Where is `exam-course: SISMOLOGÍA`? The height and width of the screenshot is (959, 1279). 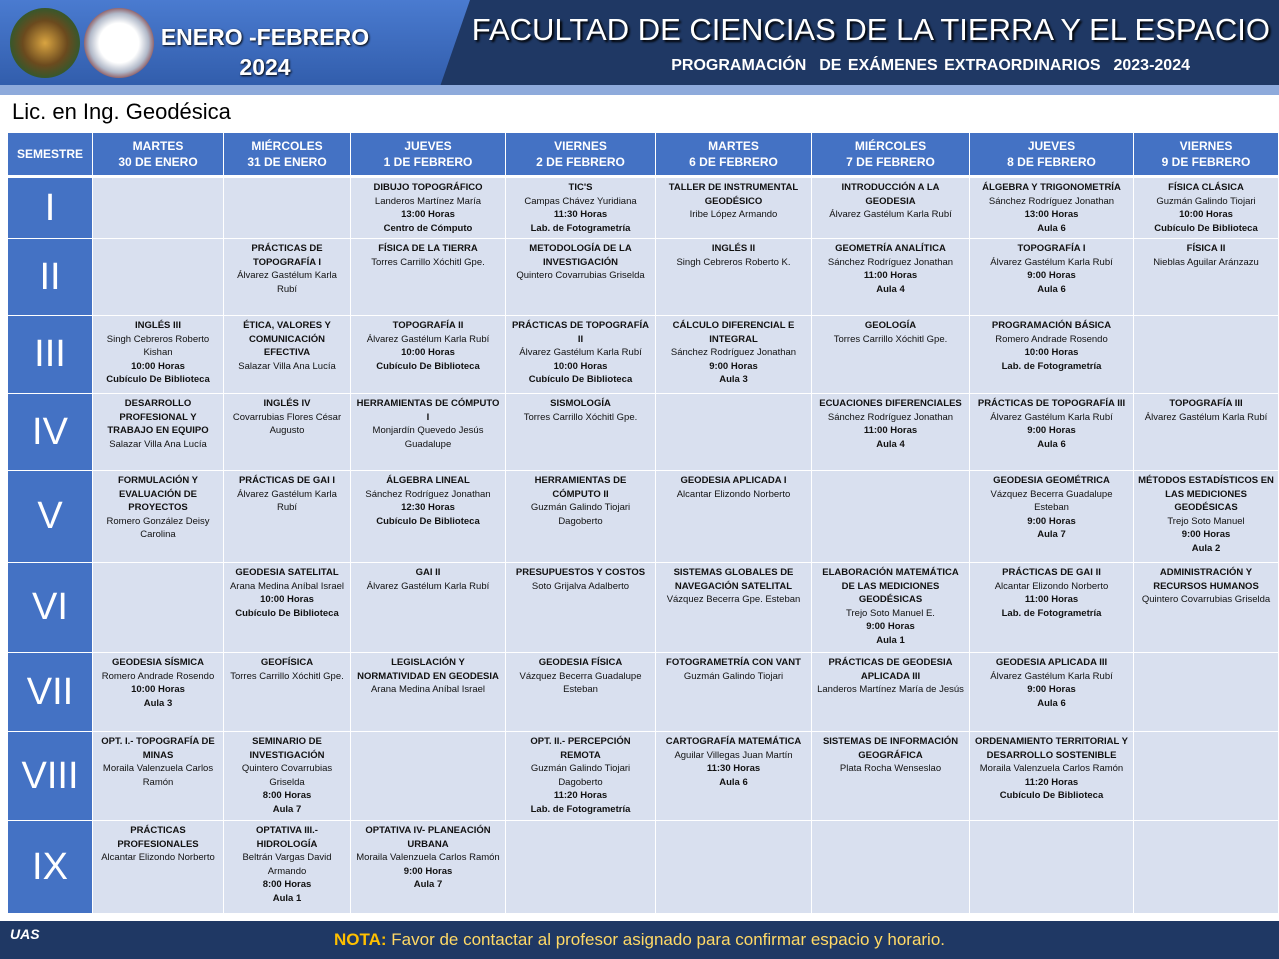 exam-course: SISMOLOGÍA is located at coordinates (580, 403).